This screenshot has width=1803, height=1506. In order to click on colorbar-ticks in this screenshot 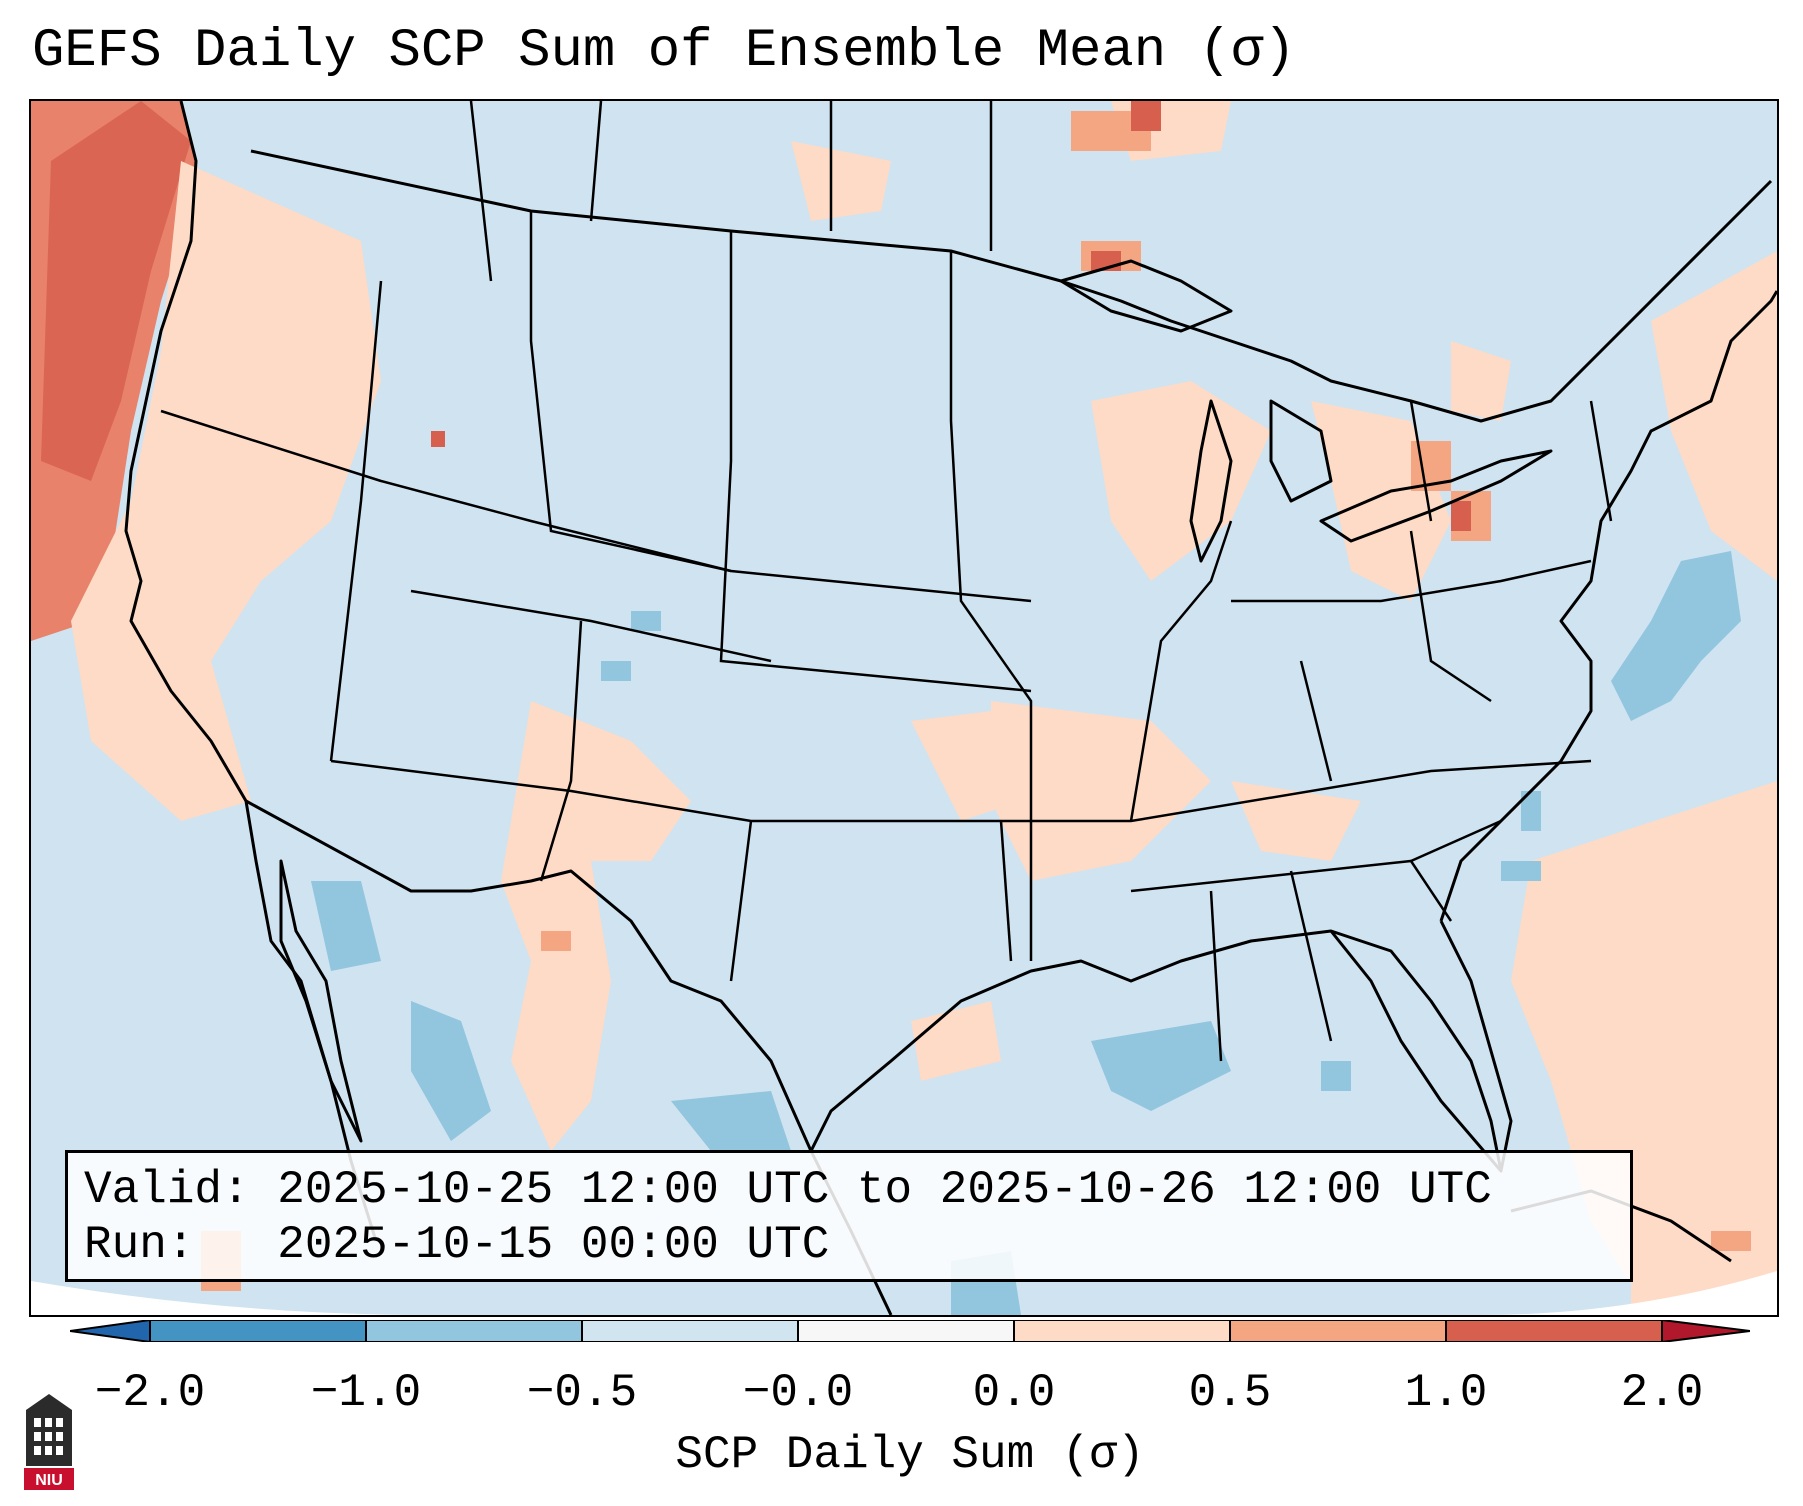, I will do `click(906, 1331)`.